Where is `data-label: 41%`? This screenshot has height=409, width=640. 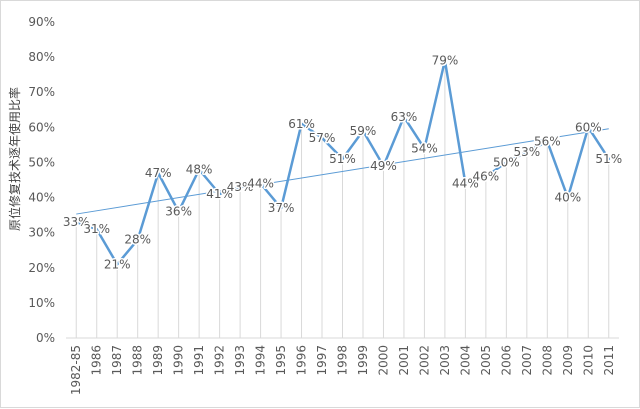 data-label: 41% is located at coordinates (219, 194).